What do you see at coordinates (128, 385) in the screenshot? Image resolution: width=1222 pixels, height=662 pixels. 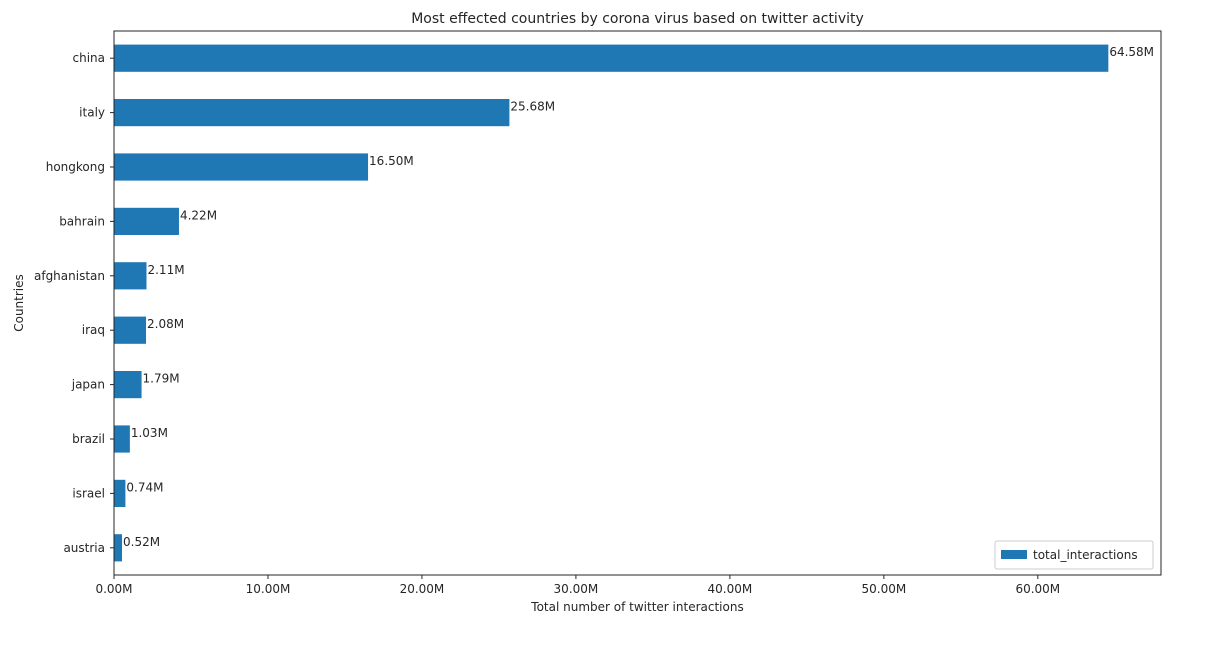 I see `bar-japan` at bounding box center [128, 385].